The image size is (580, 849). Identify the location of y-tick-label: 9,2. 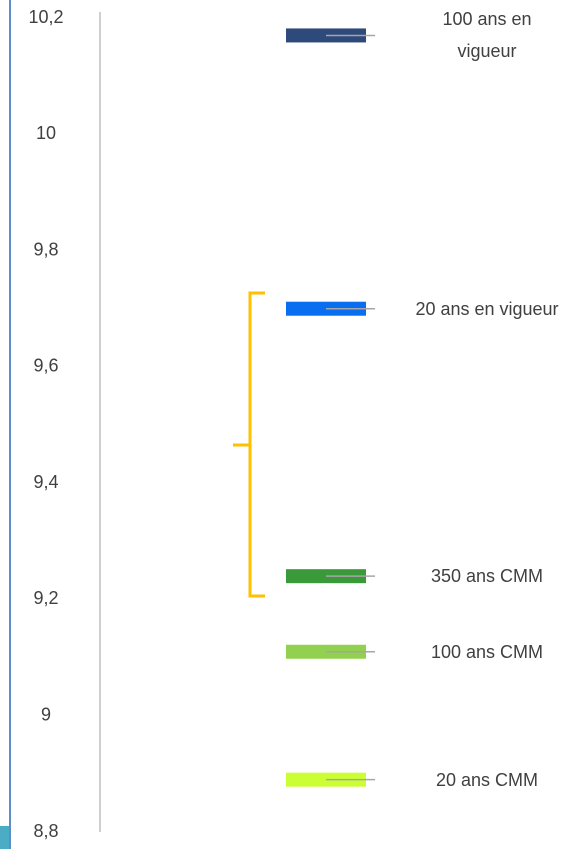
(45, 598).